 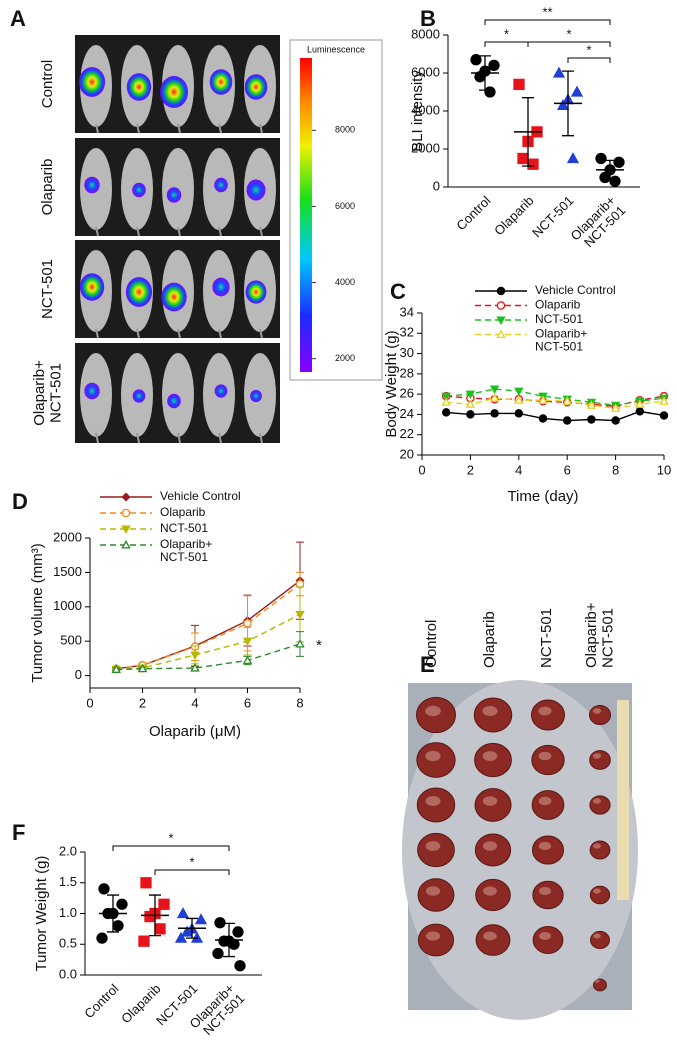 What do you see at coordinates (528, 132) in the screenshot?
I see `error-bar` at bounding box center [528, 132].